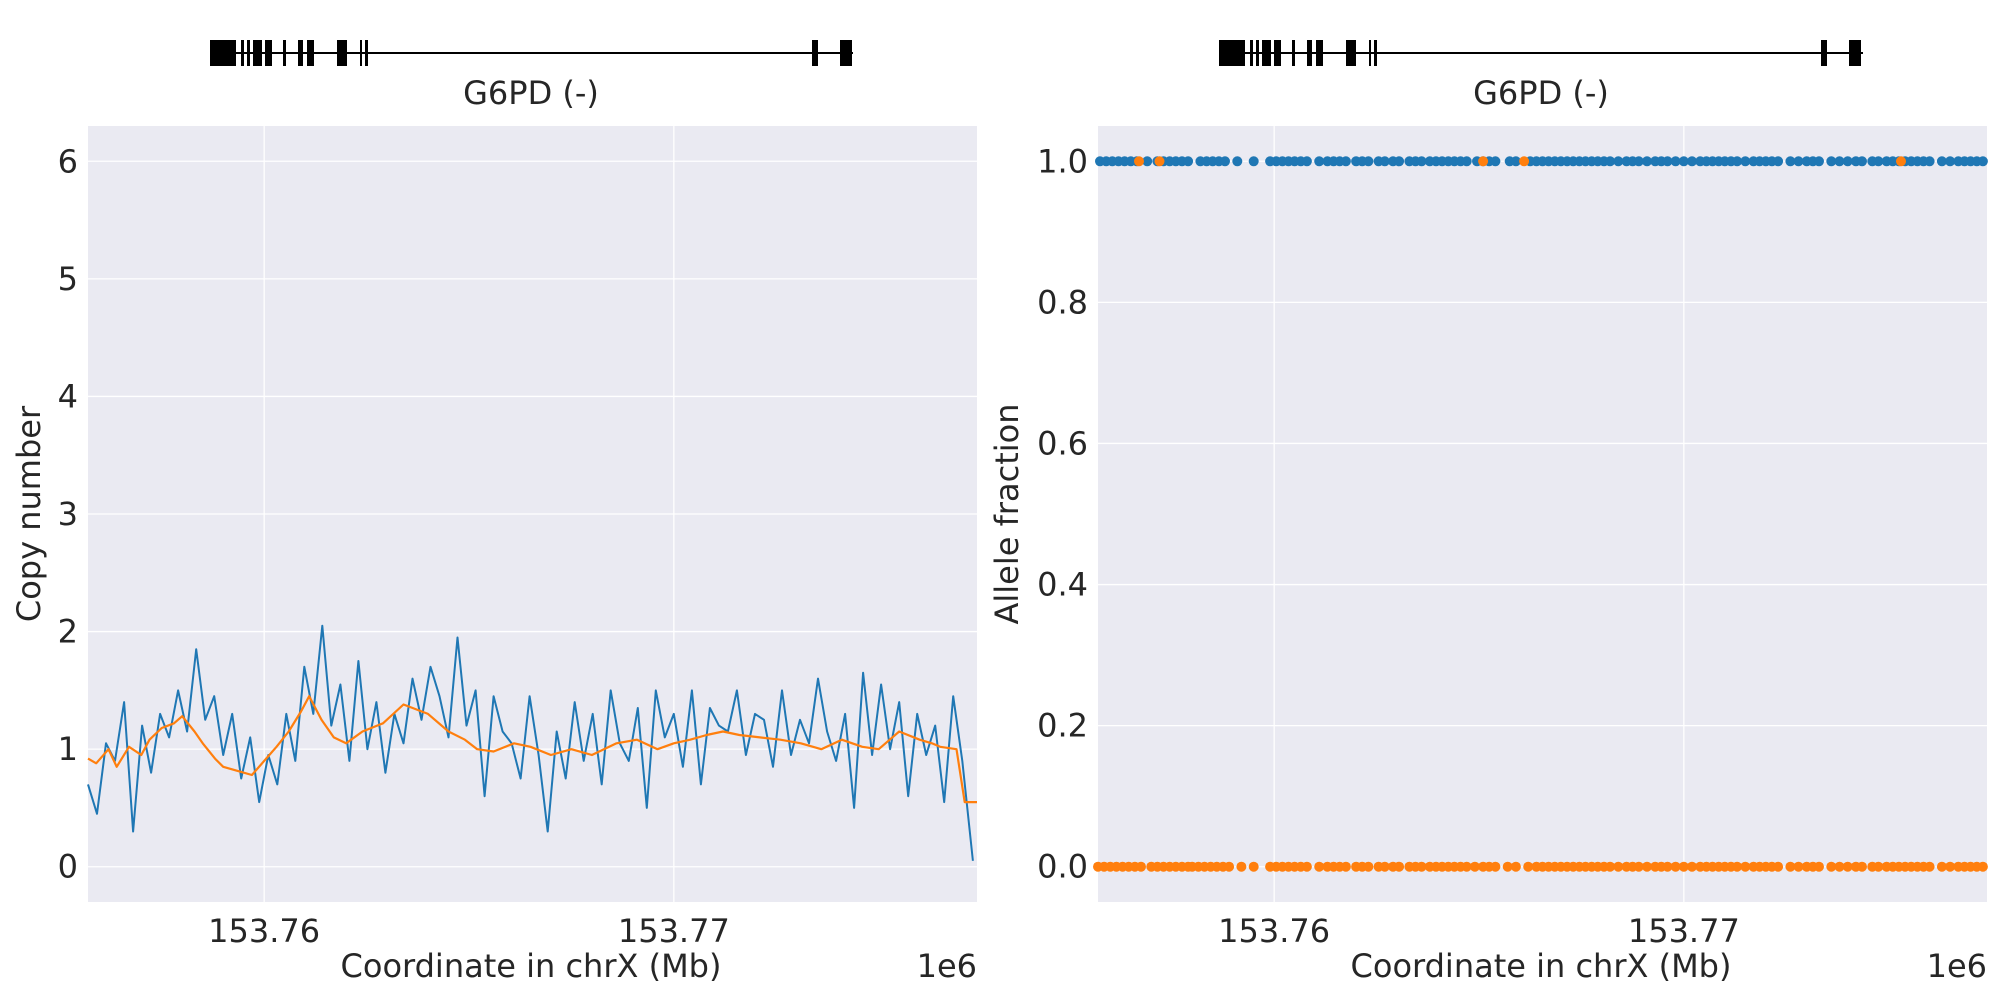 The width and height of the screenshot is (2000, 1000). I want to click on y-tick-label: 0.0, so click(1062, 867).